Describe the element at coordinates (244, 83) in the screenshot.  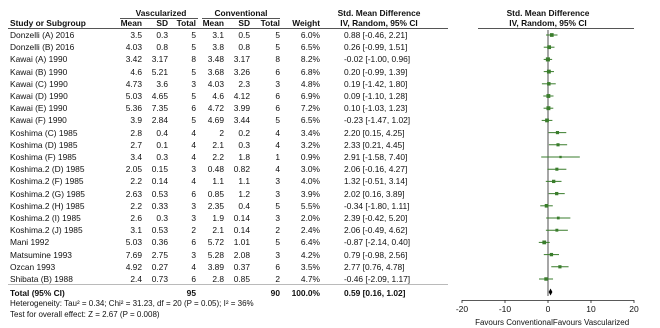
I see `row-sd-conv: 2.3` at that location.